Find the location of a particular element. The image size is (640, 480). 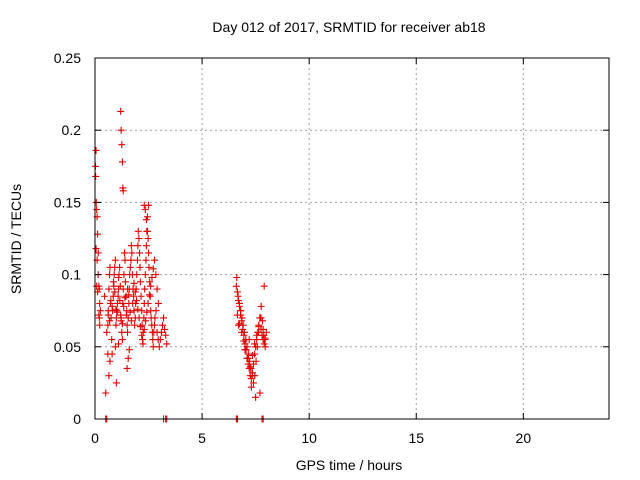

x-tick-label: 20 is located at coordinates (524, 438).